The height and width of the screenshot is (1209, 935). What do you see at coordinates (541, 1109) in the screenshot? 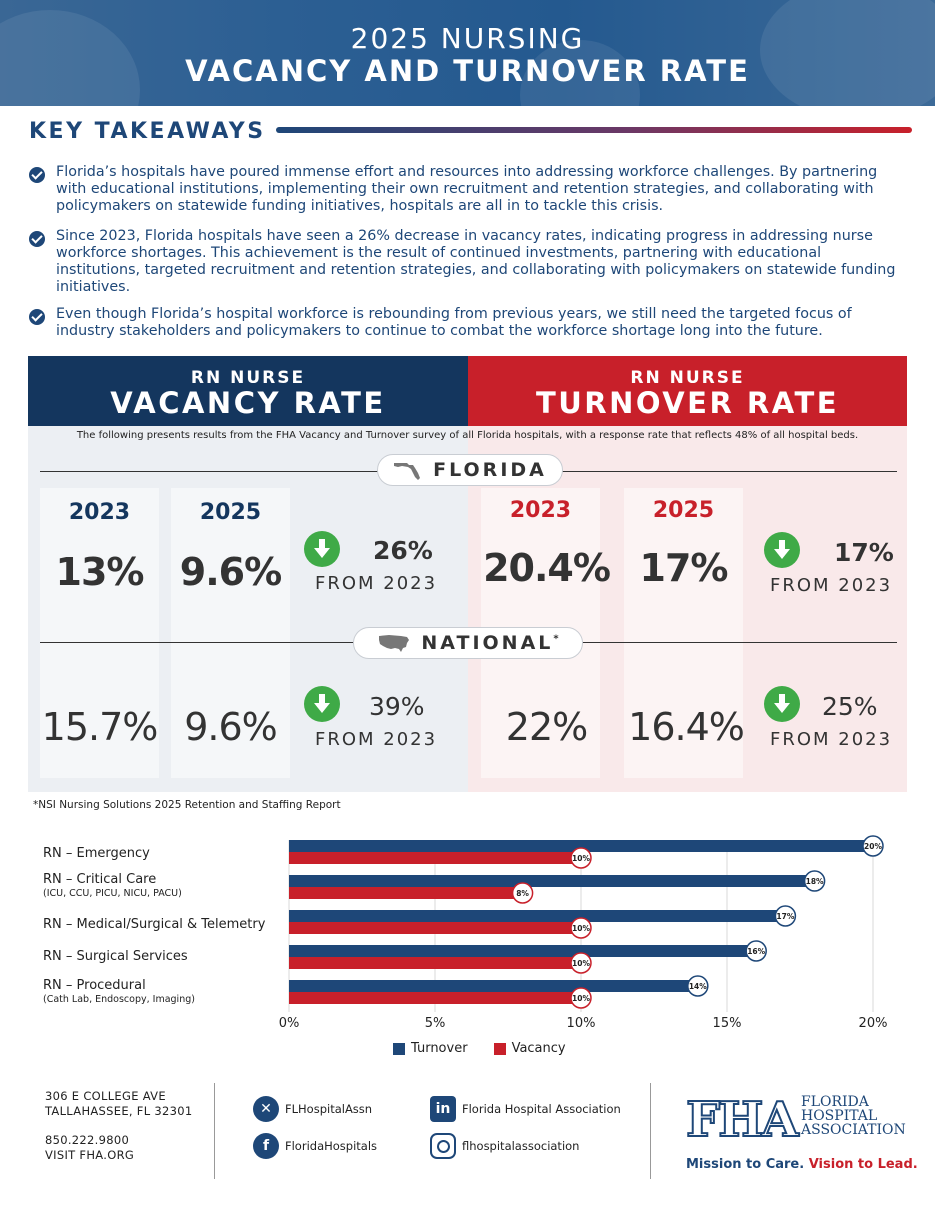
I see `linkedin-handle: Florida Hospital Association` at bounding box center [541, 1109].